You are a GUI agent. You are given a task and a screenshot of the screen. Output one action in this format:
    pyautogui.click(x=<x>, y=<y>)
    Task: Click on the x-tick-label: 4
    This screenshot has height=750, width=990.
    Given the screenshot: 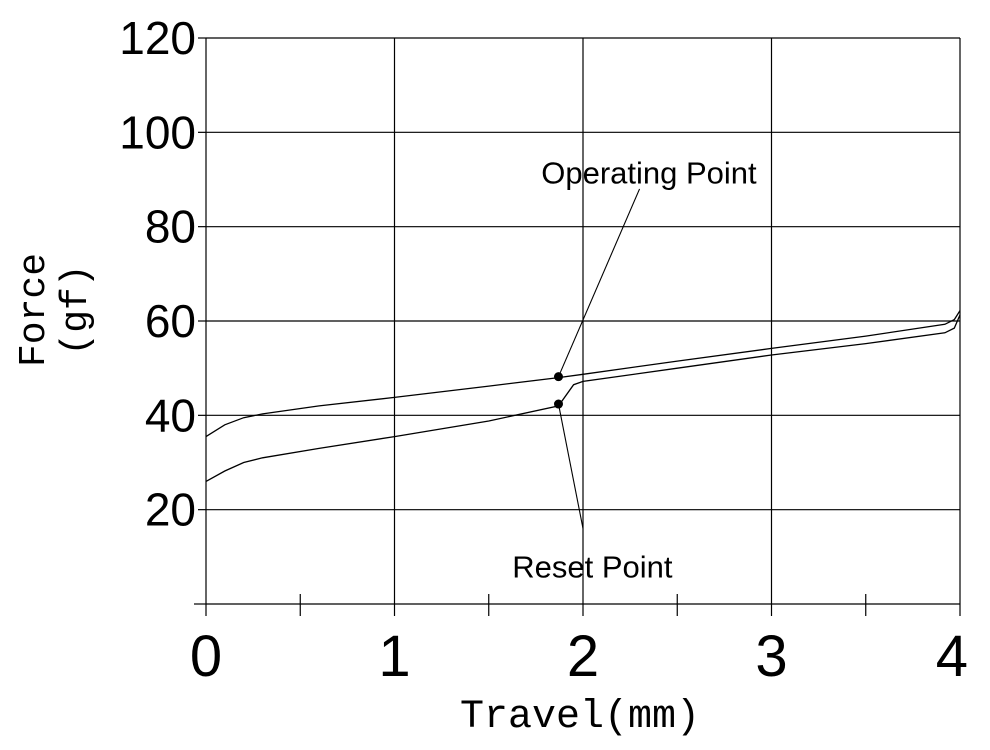 What is the action you would take?
    pyautogui.click(x=952, y=656)
    